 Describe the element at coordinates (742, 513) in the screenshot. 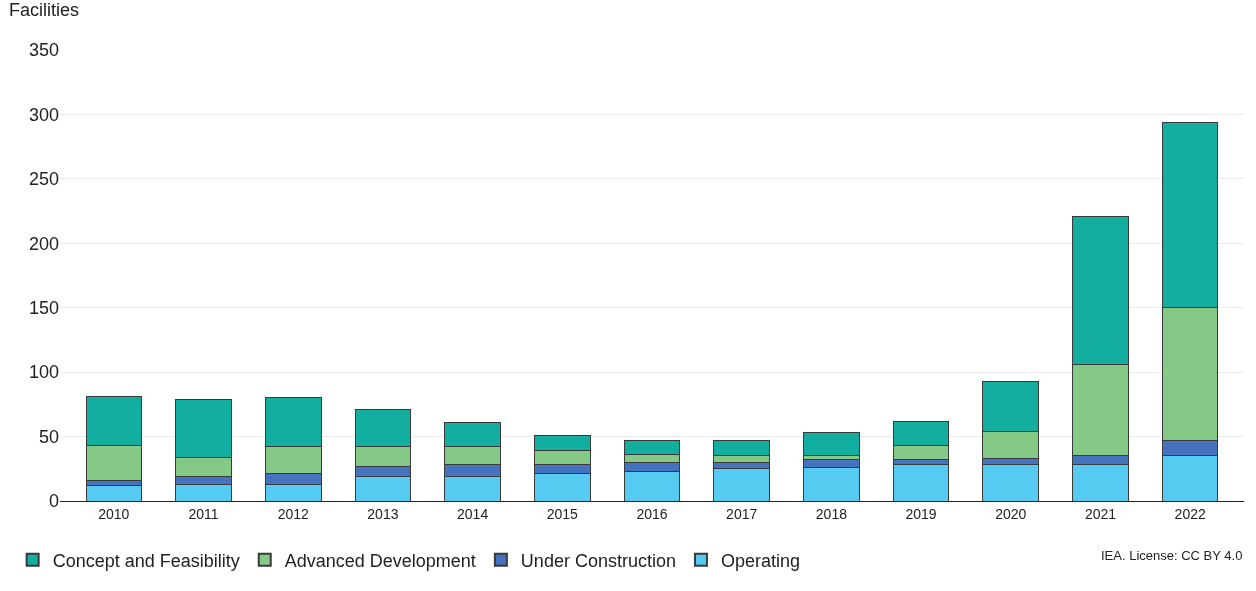

I see `x-tick-label: 2017` at that location.